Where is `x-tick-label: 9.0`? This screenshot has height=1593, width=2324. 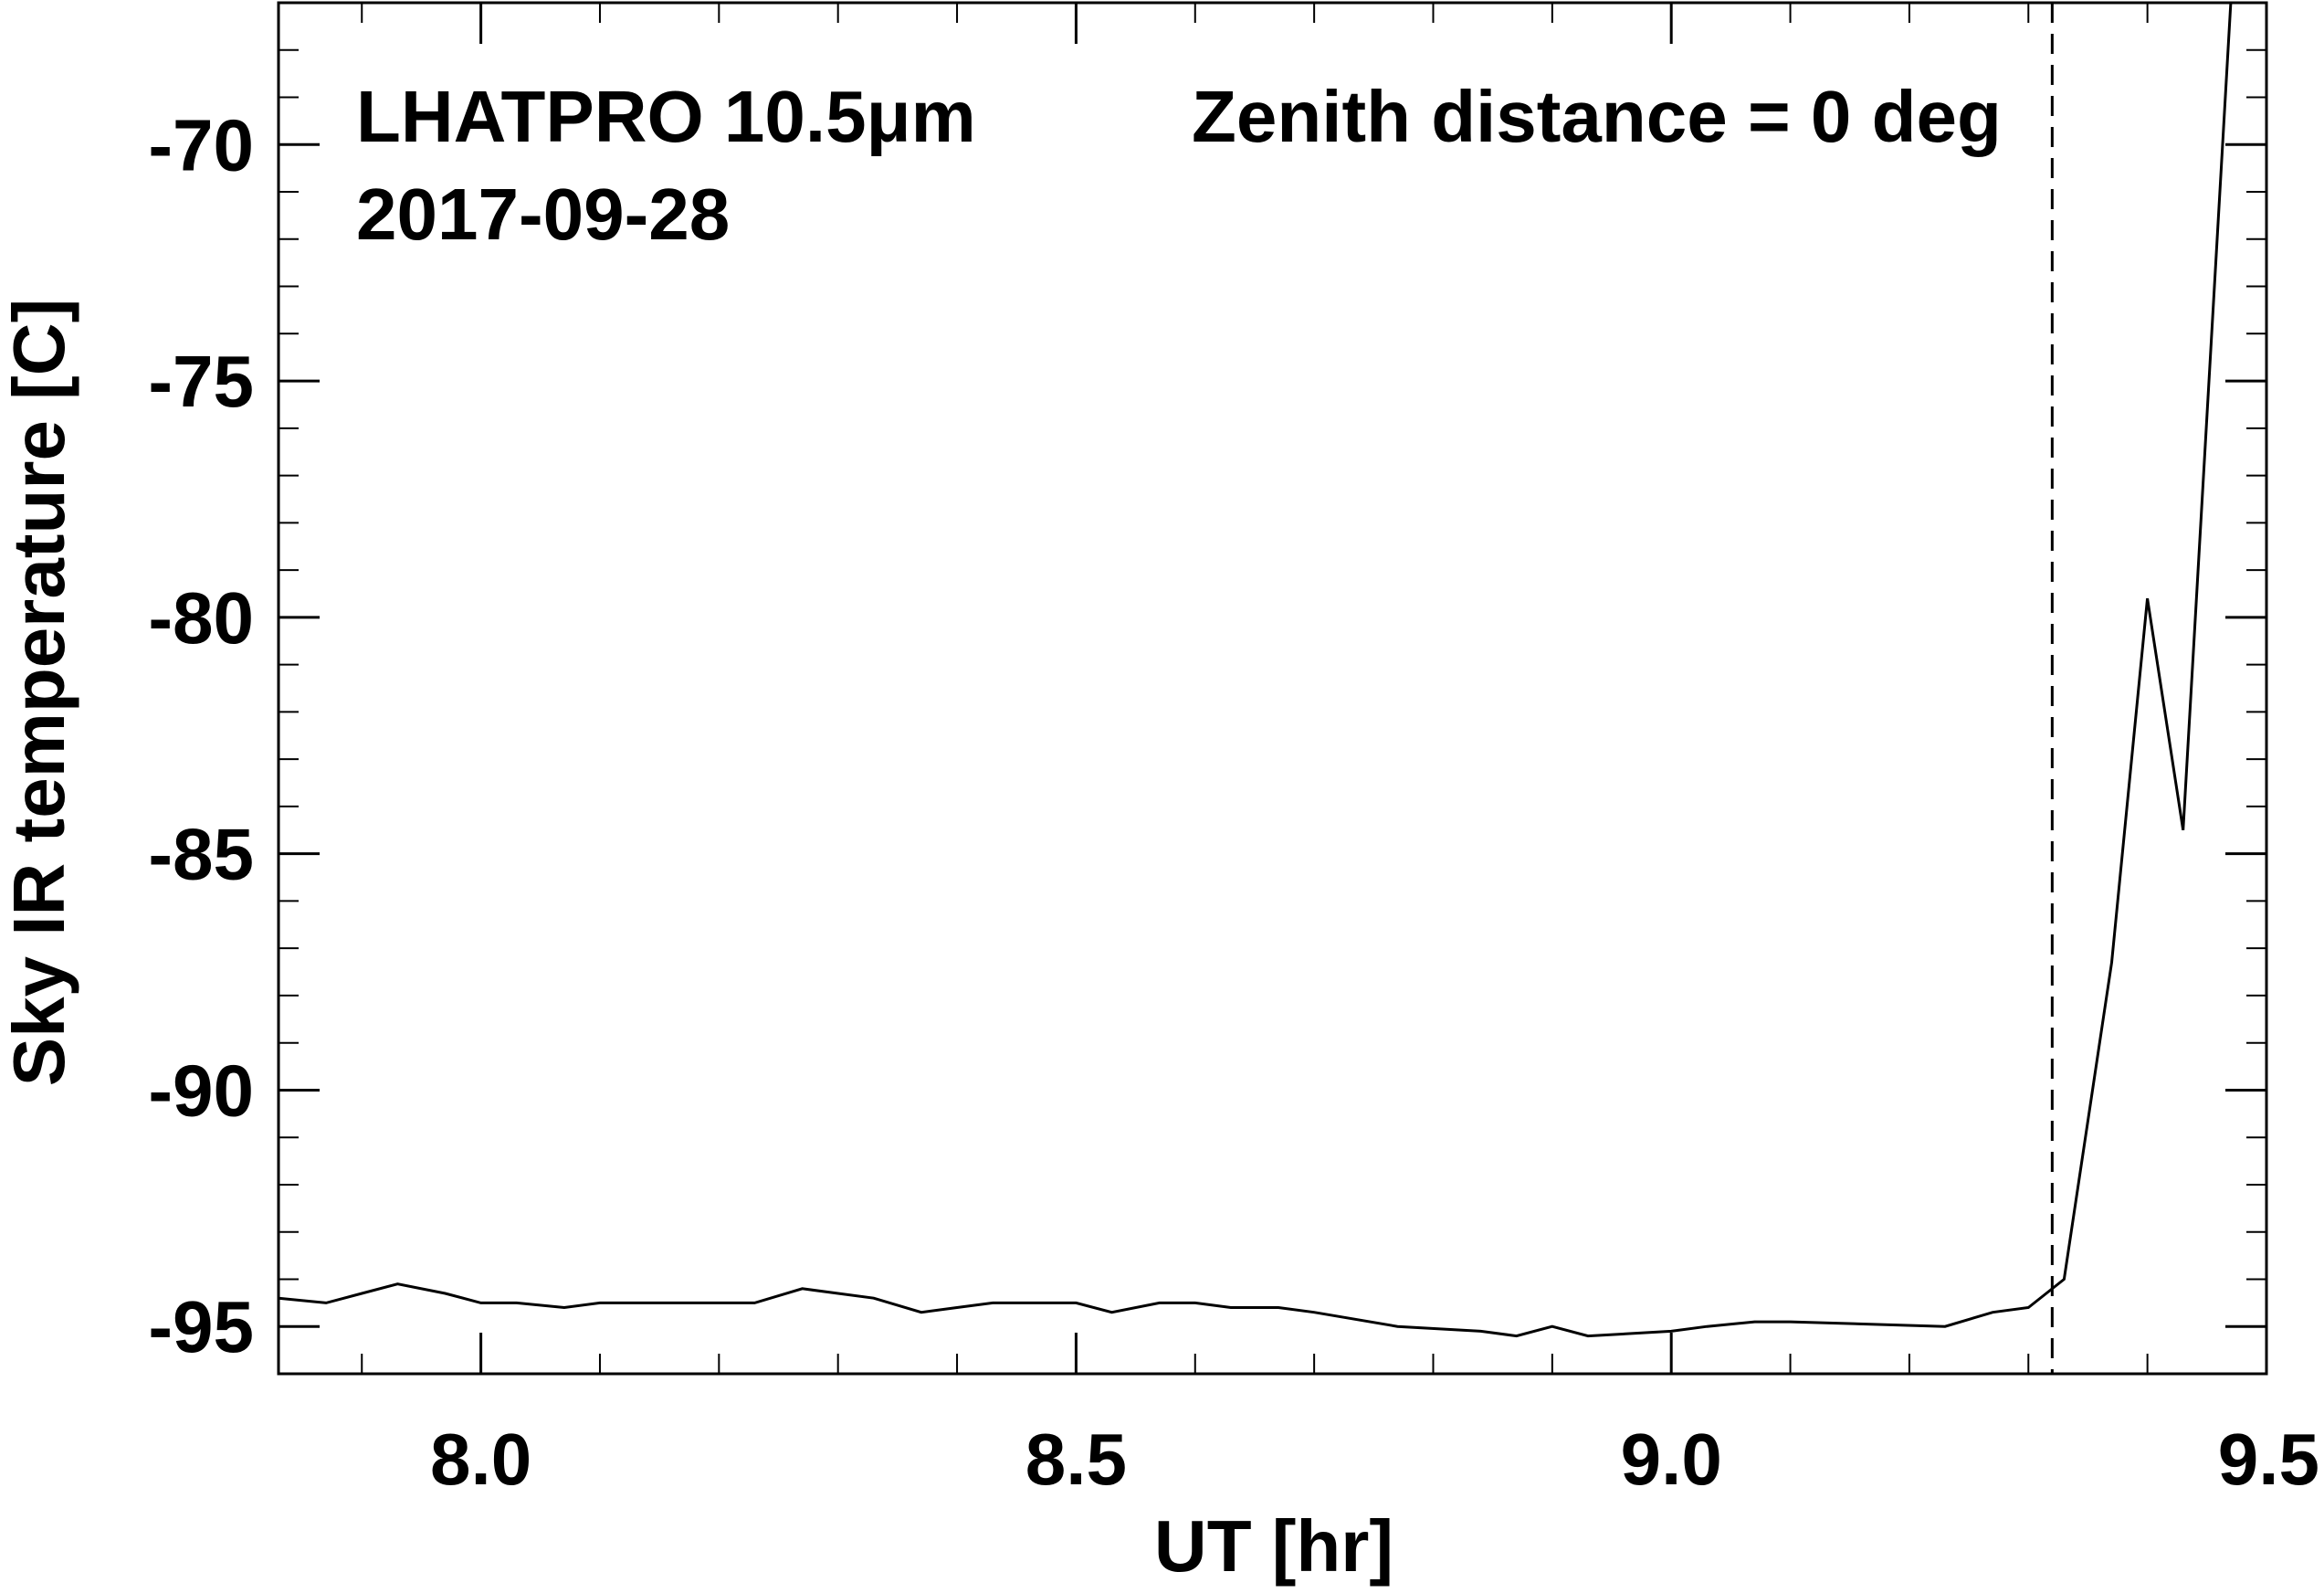 x-tick-label: 9.0 is located at coordinates (1671, 1459).